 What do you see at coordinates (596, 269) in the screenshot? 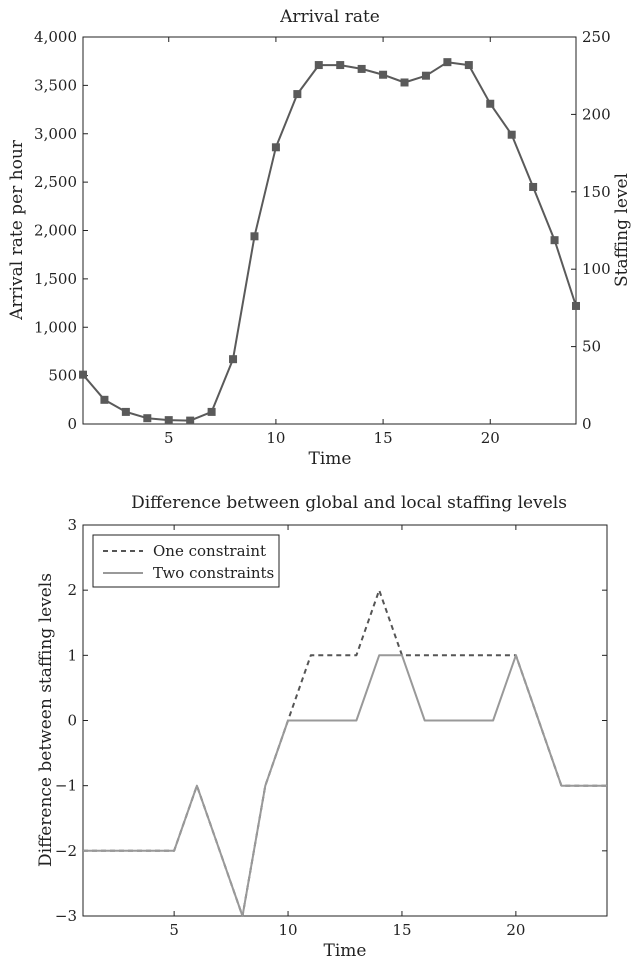
I see `y2-tick-label: 100` at bounding box center [596, 269].